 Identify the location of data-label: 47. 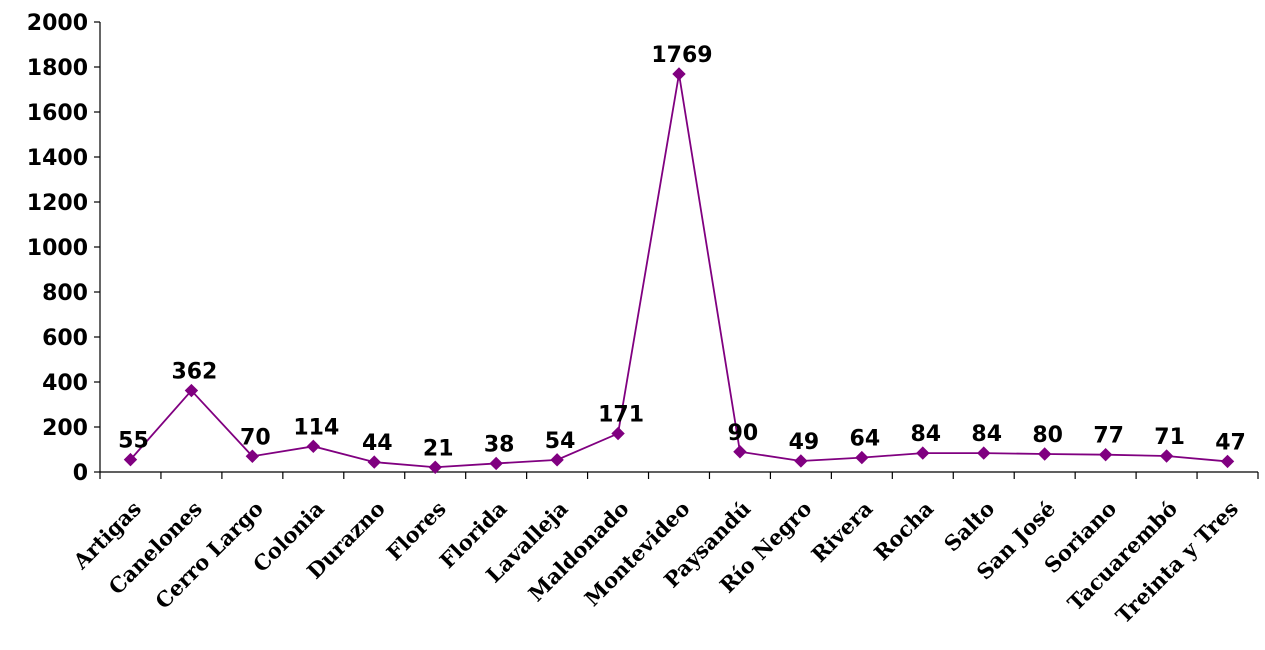
(1230, 442).